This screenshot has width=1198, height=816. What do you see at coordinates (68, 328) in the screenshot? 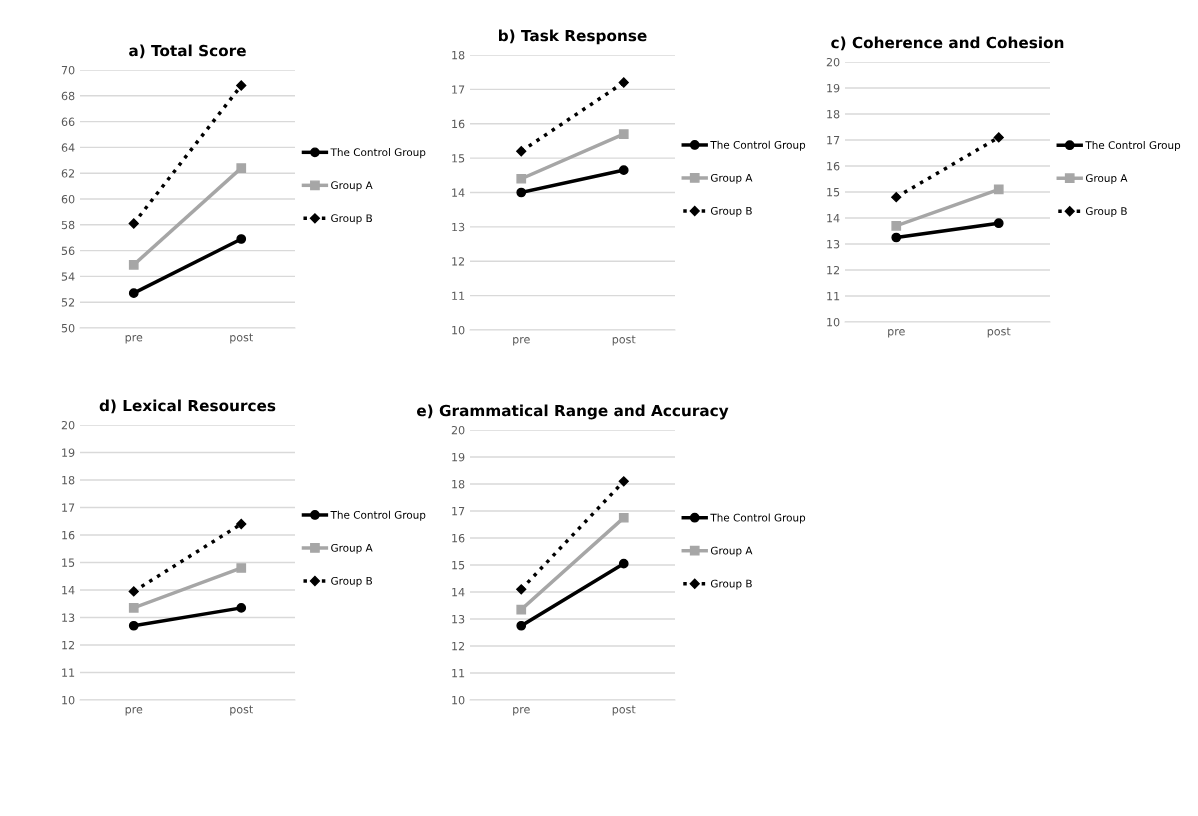
I see `y-tick-label: 50` at bounding box center [68, 328].